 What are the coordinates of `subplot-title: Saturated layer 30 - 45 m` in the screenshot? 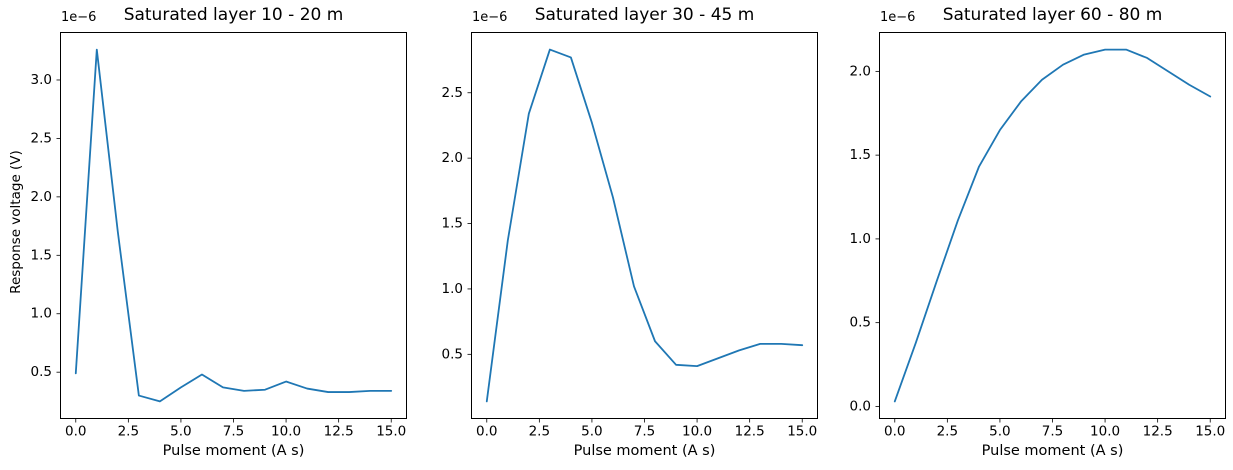 It's located at (644, 15).